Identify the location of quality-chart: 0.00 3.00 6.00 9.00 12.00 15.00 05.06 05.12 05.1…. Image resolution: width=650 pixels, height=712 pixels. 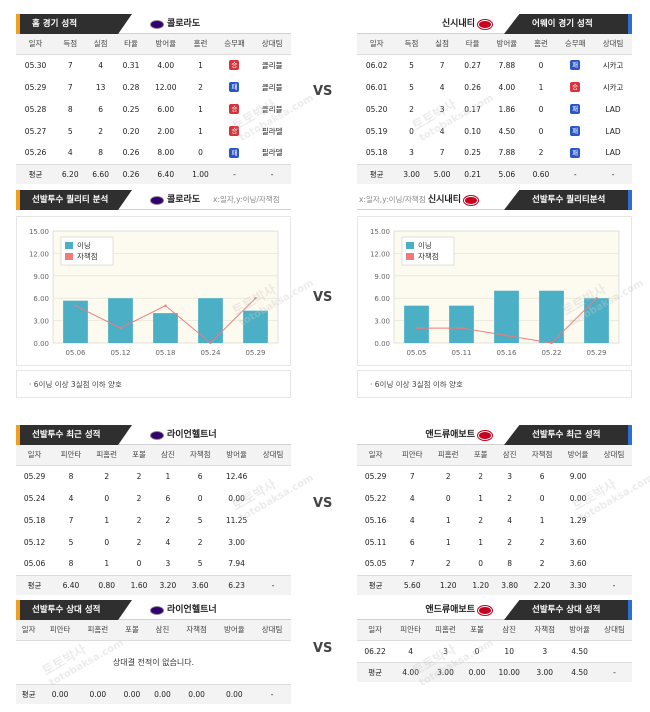
(153, 291).